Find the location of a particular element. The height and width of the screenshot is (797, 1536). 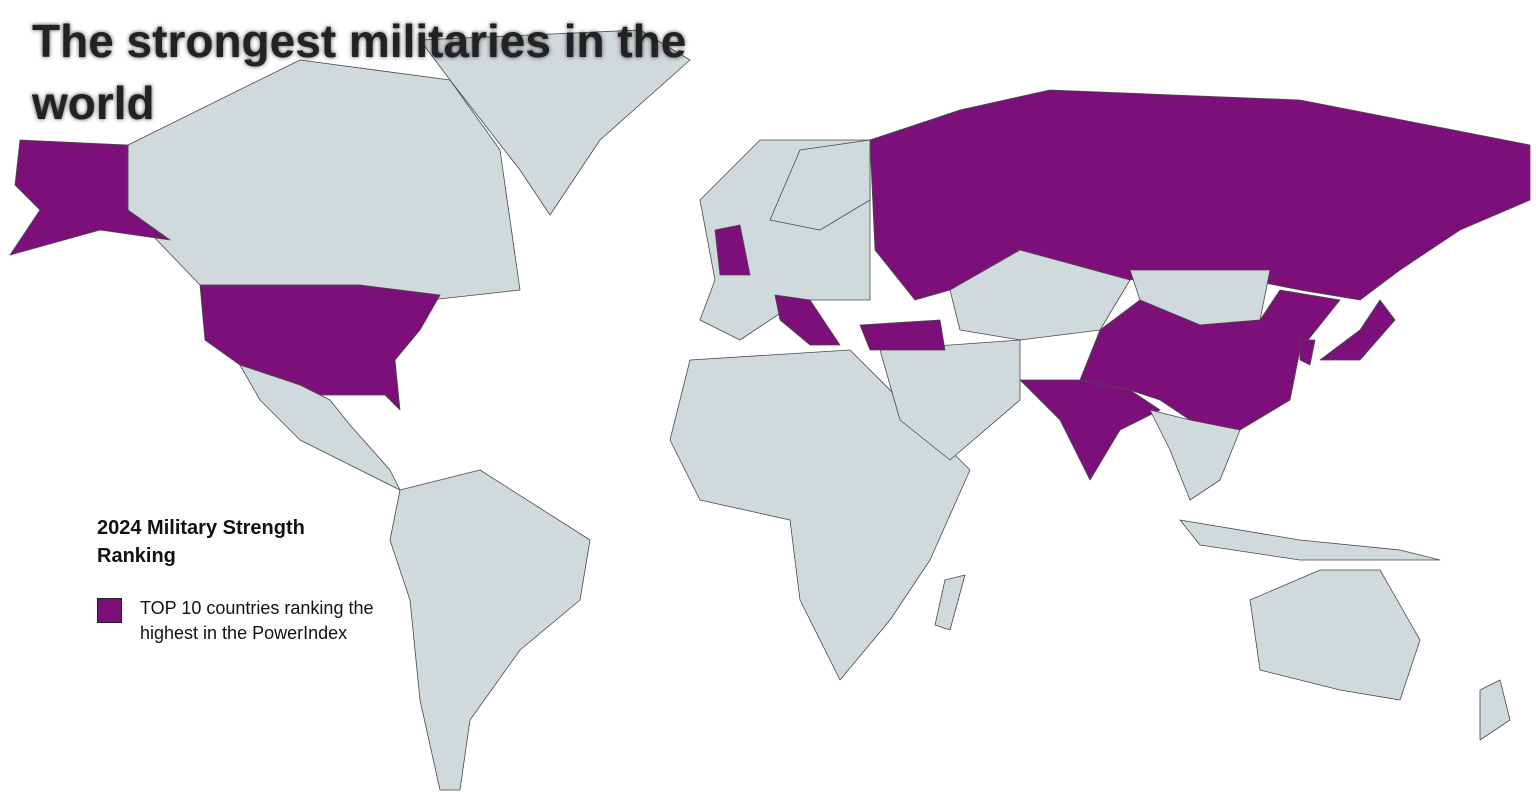

new-zealand is located at coordinates (1495, 710).